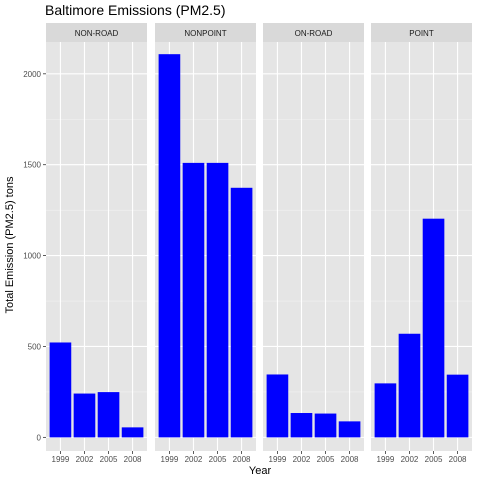  What do you see at coordinates (35, 346) in the screenshot?
I see `y-tick-label: 500` at bounding box center [35, 346].